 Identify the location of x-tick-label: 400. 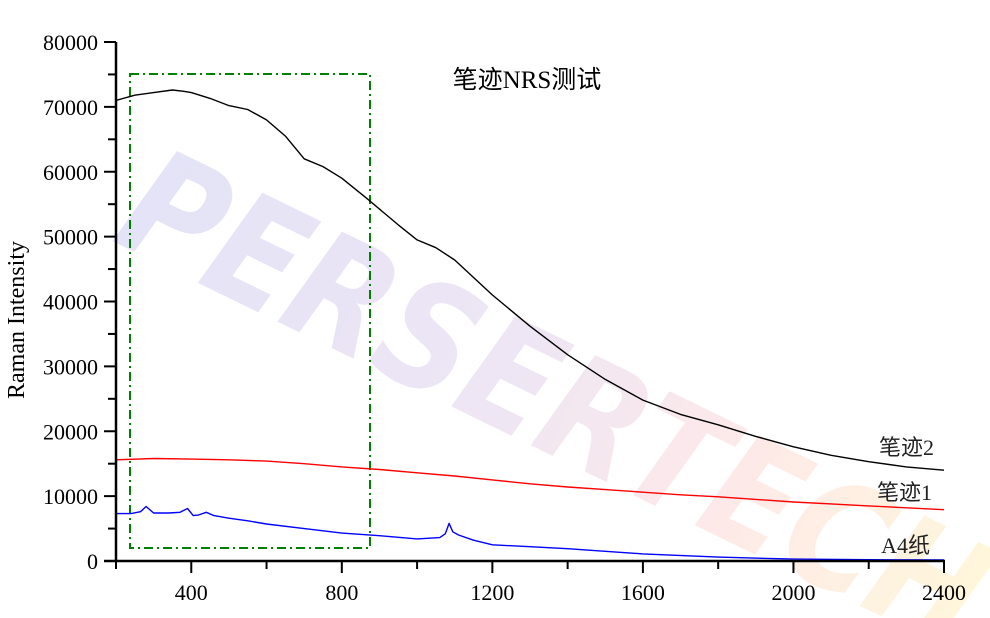
(191, 592).